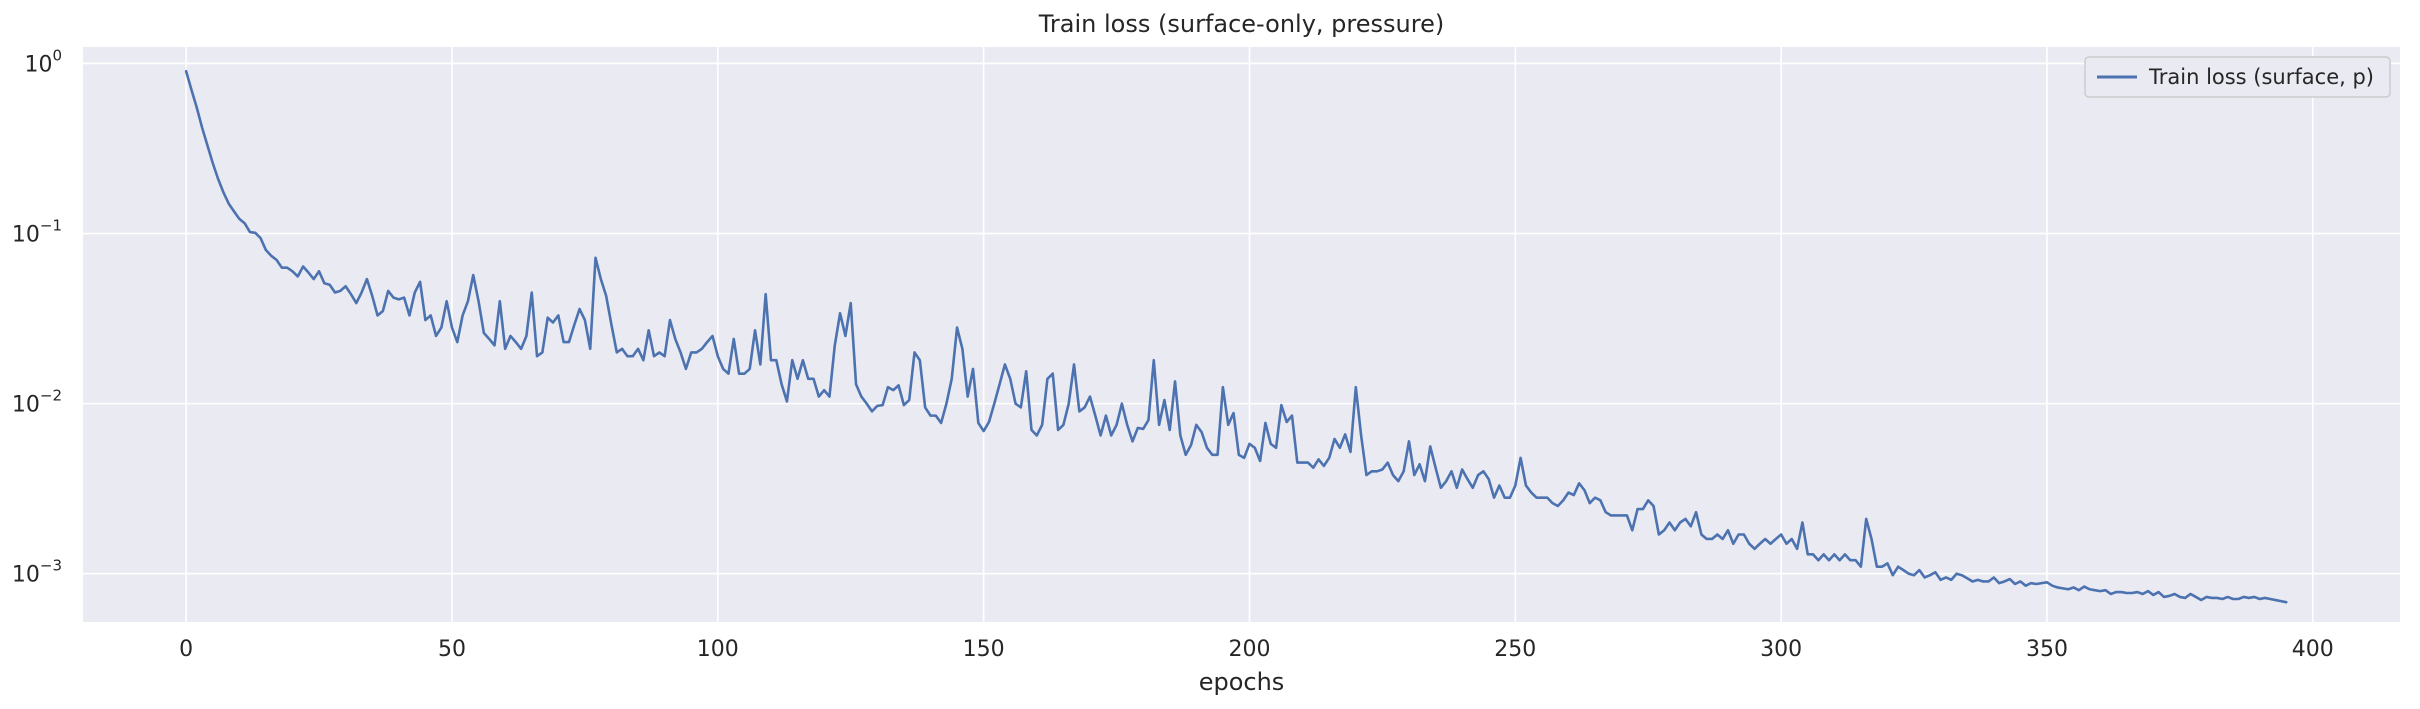 This screenshot has height=709, width=2420. Describe the element at coordinates (2261, 77) in the screenshot. I see `legend-label: Train loss (surface, p)` at that location.